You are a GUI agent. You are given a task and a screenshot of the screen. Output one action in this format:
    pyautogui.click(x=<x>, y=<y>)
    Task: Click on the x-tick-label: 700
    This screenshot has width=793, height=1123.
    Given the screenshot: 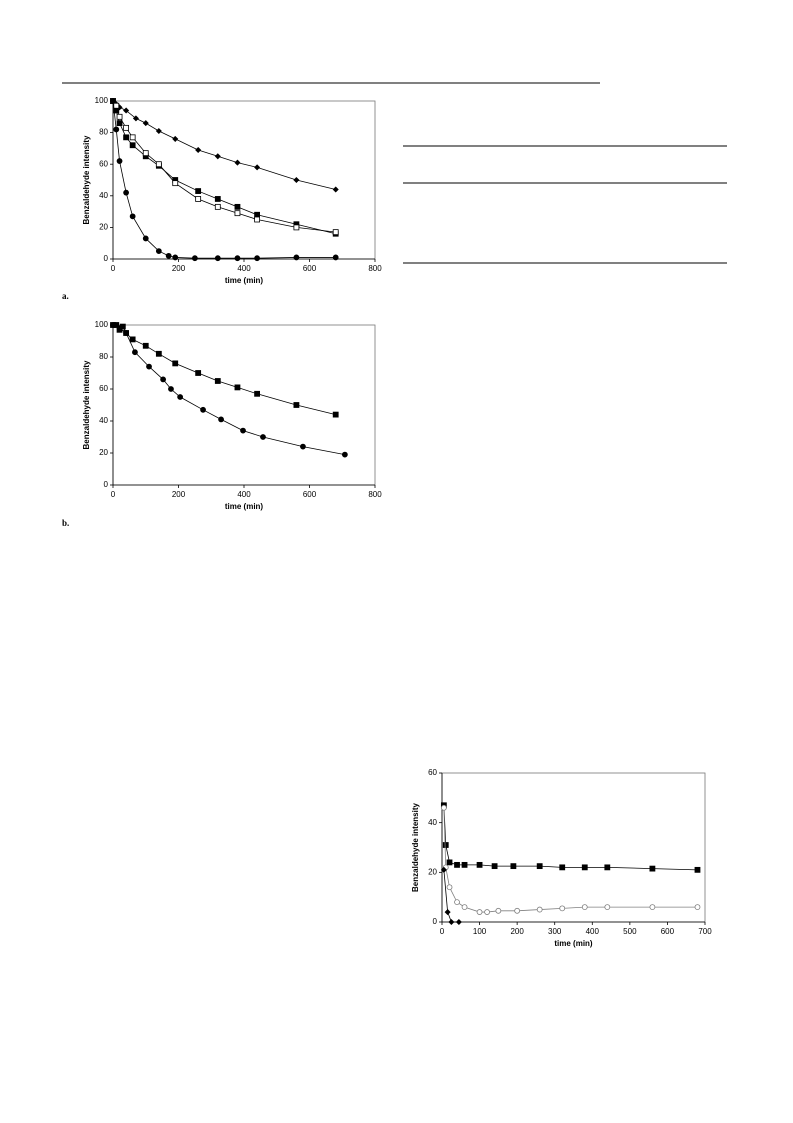 What is the action you would take?
    pyautogui.click(x=705, y=931)
    